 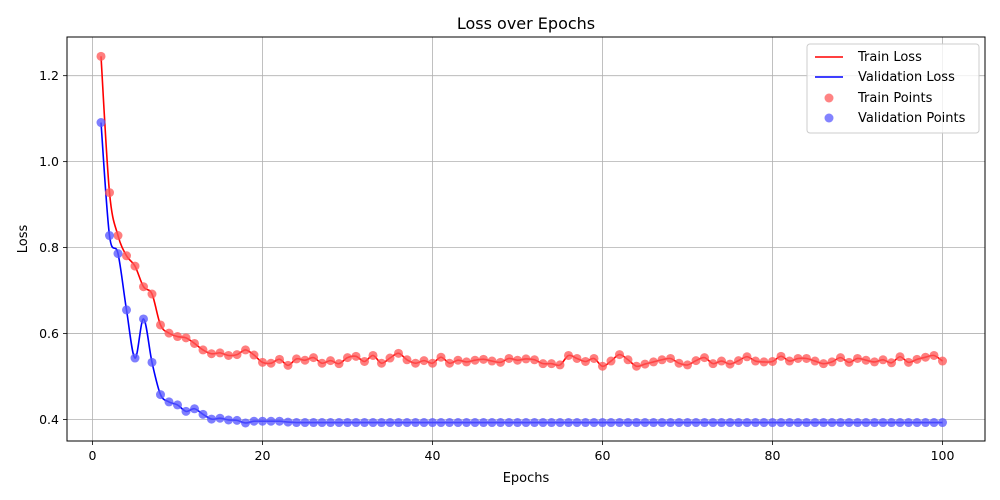 What do you see at coordinates (912, 118) in the screenshot?
I see `legend-validation-points-label: Validation Points` at bounding box center [912, 118].